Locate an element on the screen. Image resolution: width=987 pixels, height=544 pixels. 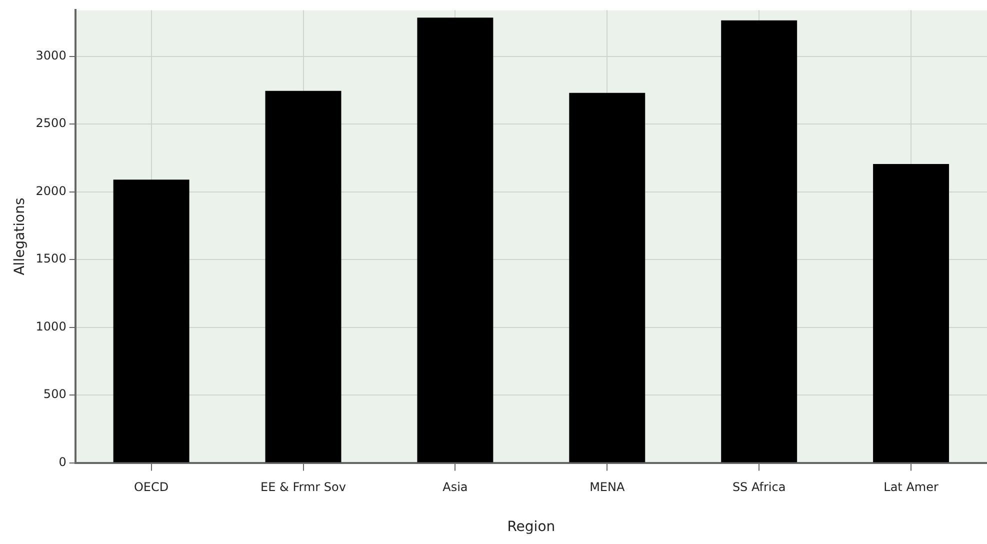
y-tick-label: 1500 is located at coordinates (51, 259).